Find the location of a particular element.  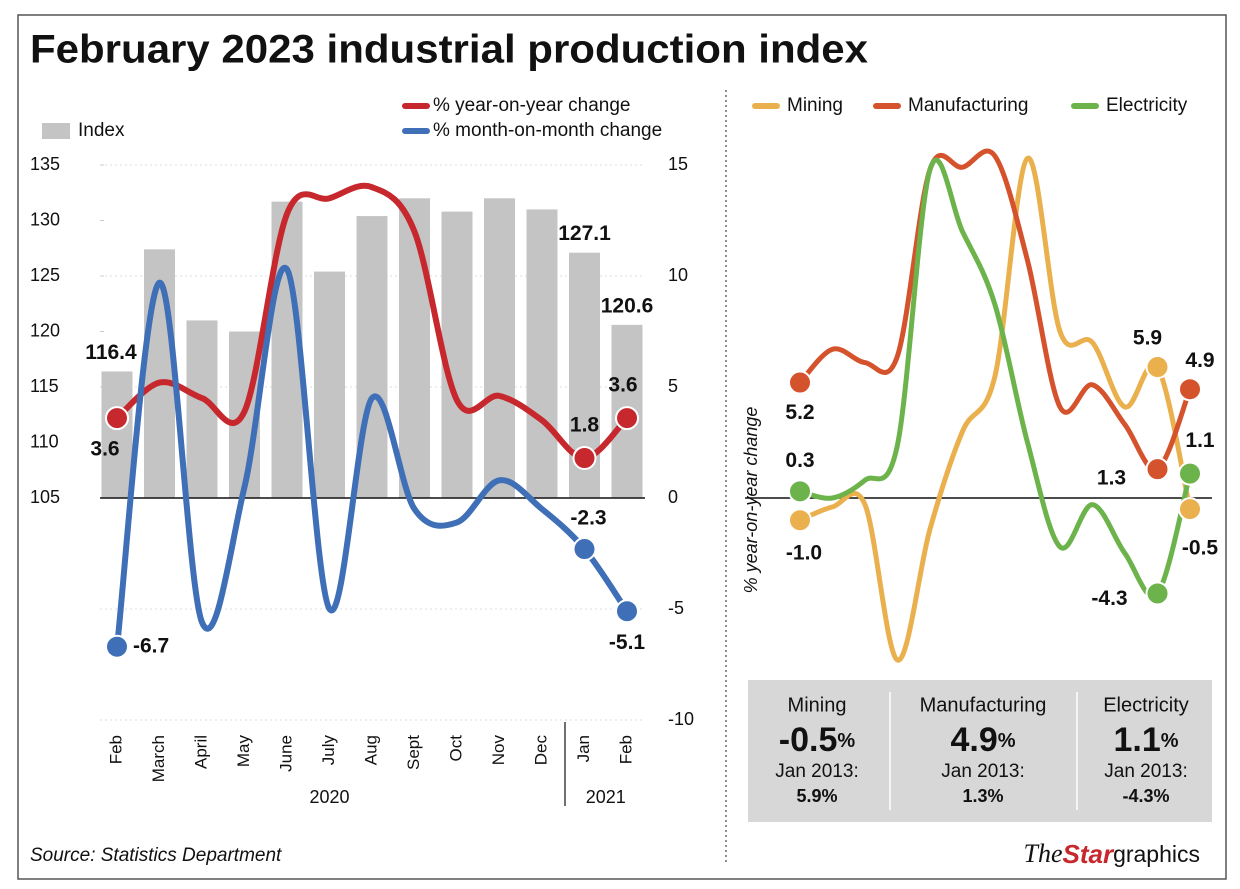

summary-value: 1.1% is located at coordinates (1145, 740).